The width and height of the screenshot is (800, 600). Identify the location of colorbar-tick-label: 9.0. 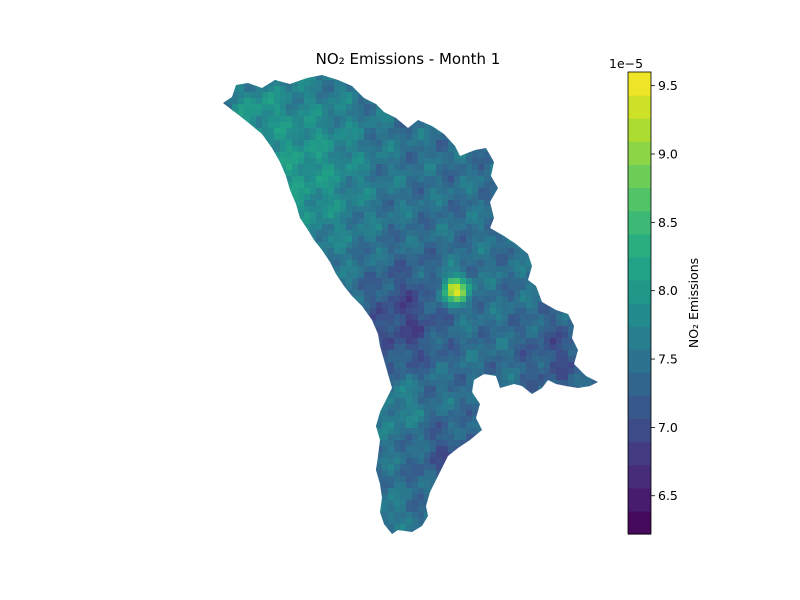
(668, 154).